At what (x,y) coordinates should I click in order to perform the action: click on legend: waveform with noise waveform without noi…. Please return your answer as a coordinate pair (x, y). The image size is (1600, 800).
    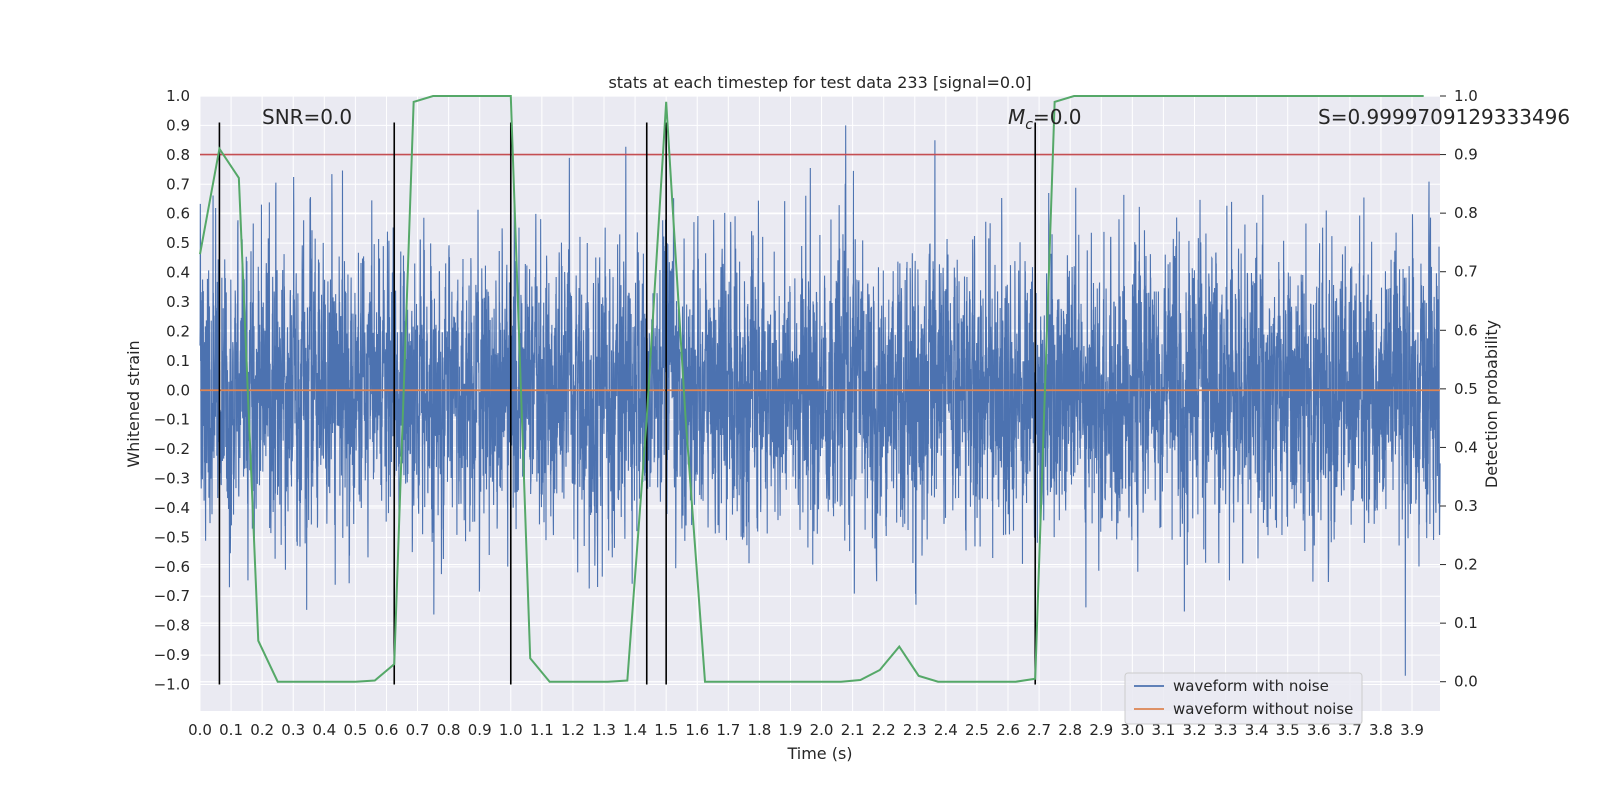
    Looking at the image, I should click on (1243, 698).